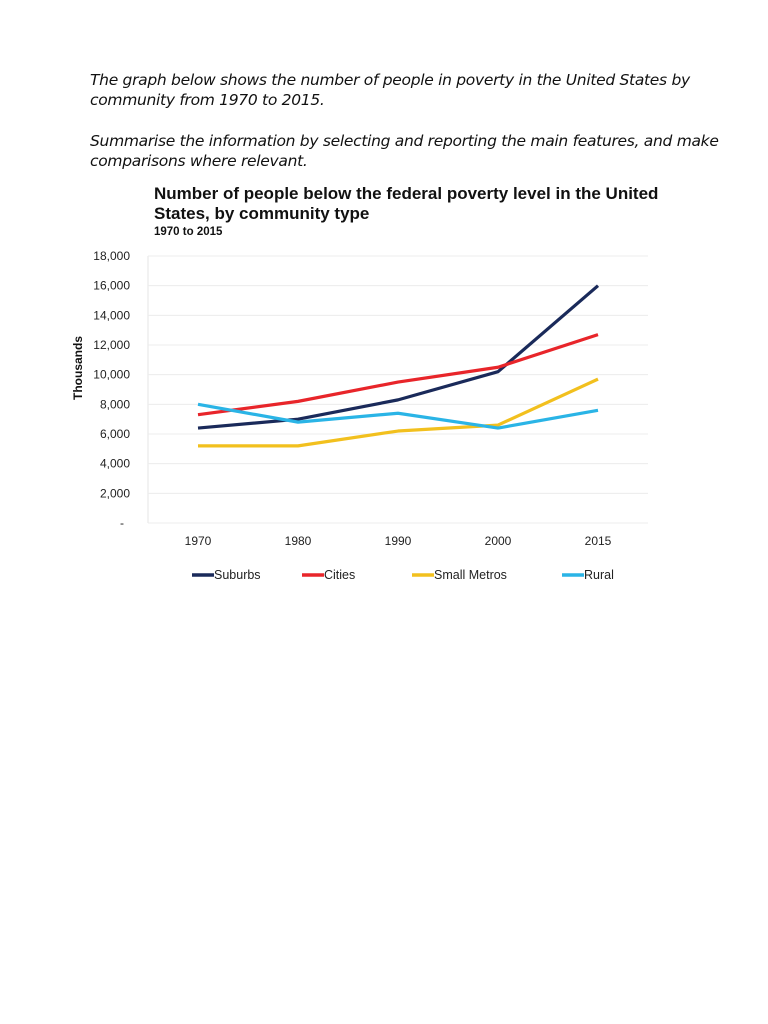  I want to click on y-tick-label: 14,000, so click(111, 315).